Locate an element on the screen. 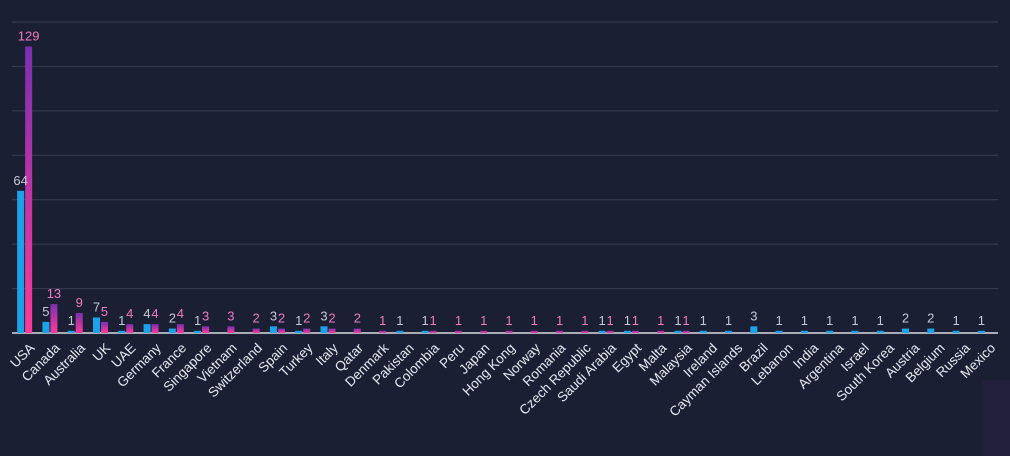 This screenshot has width=1010, height=456. data-label-series-b: 5 is located at coordinates (104, 311).